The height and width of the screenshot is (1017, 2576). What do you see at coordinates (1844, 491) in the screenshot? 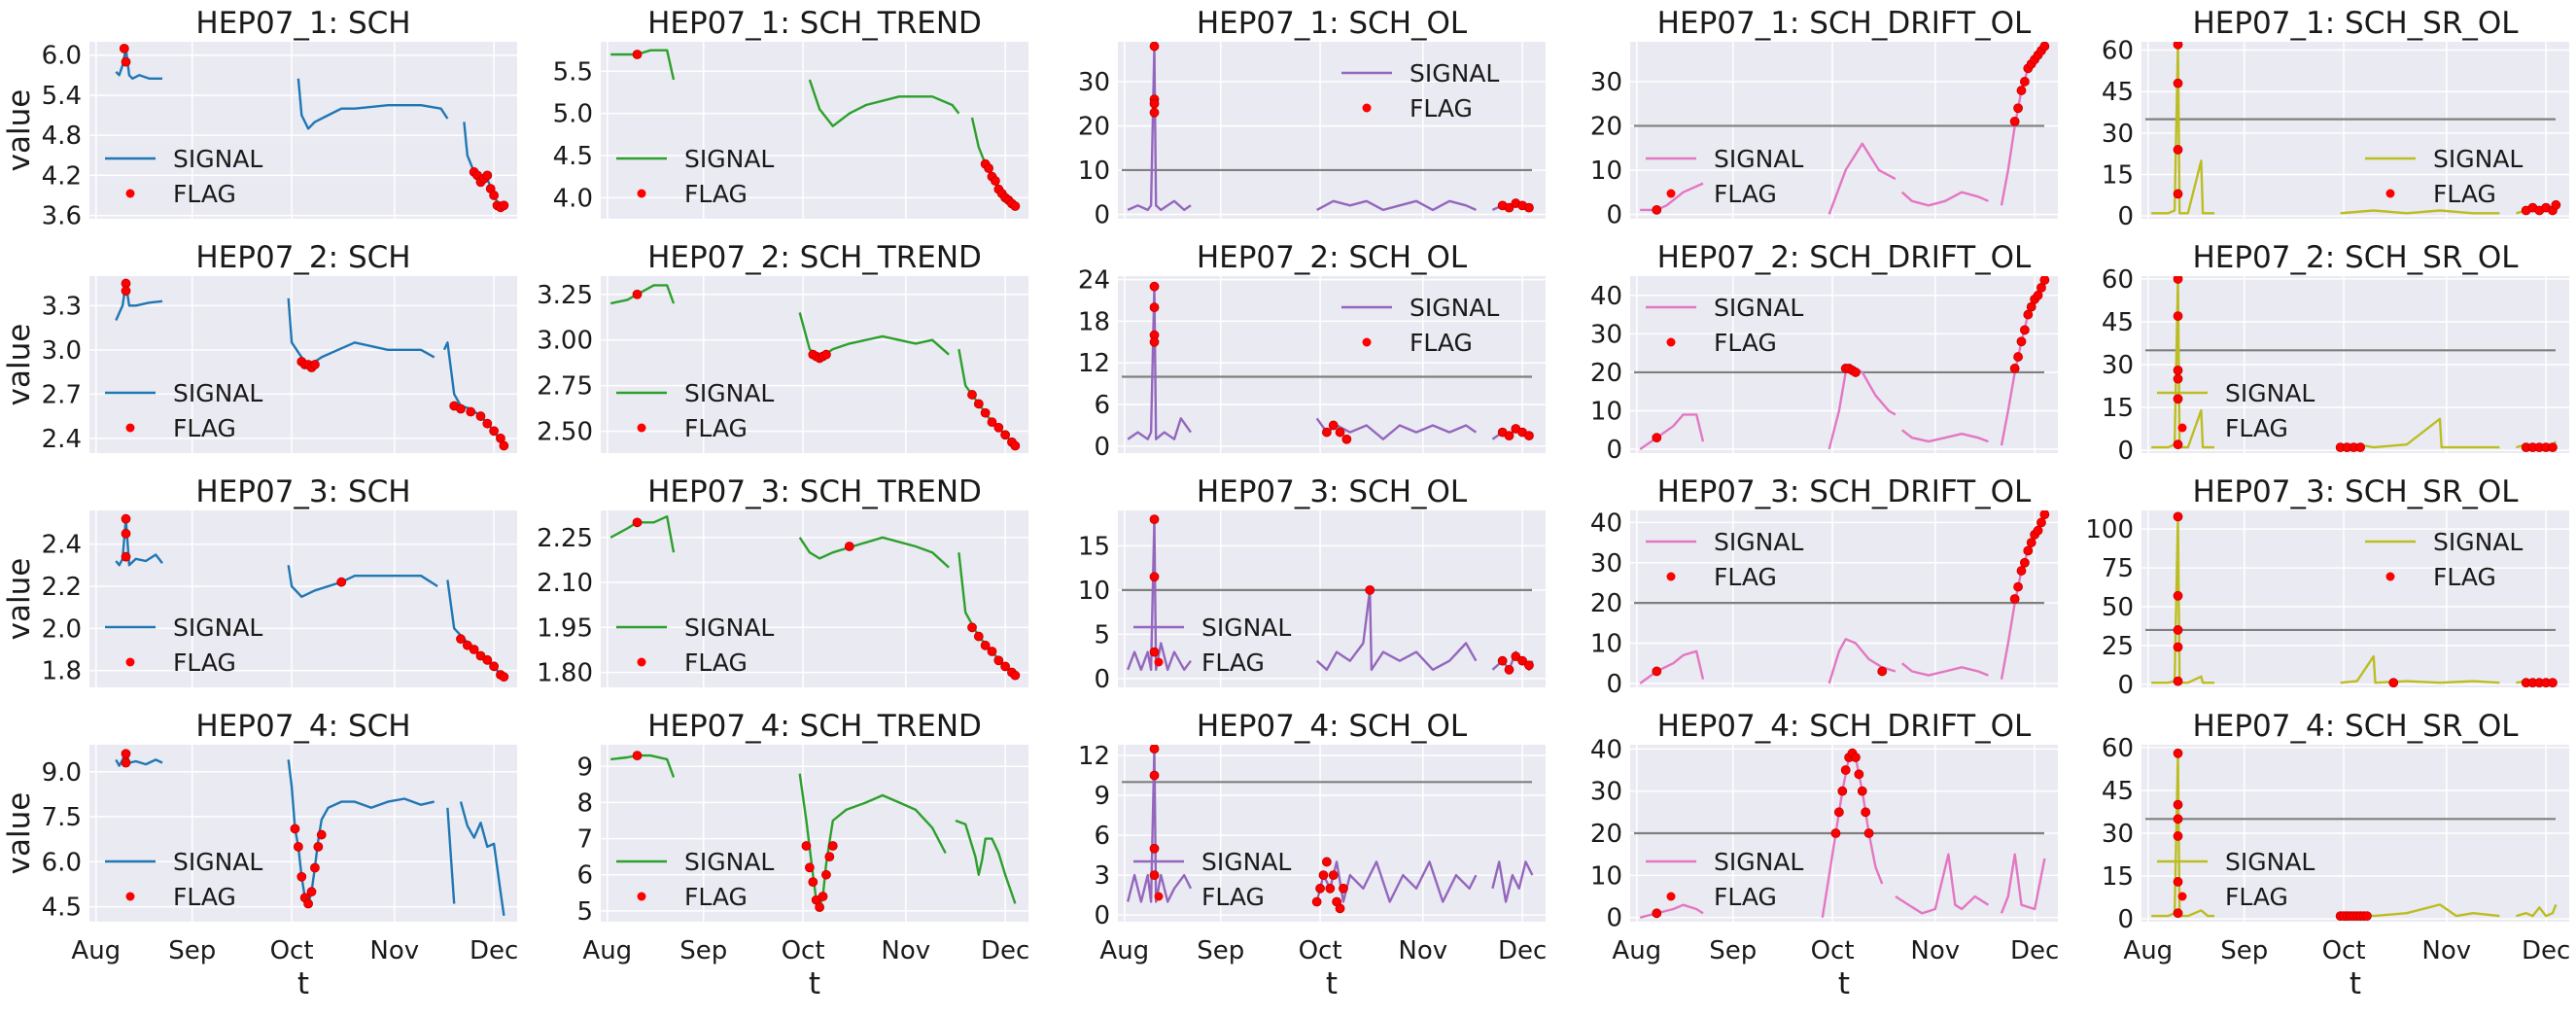
I see `chart-title: HEP07_3: SCH_DRIFT_OL` at bounding box center [1844, 491].